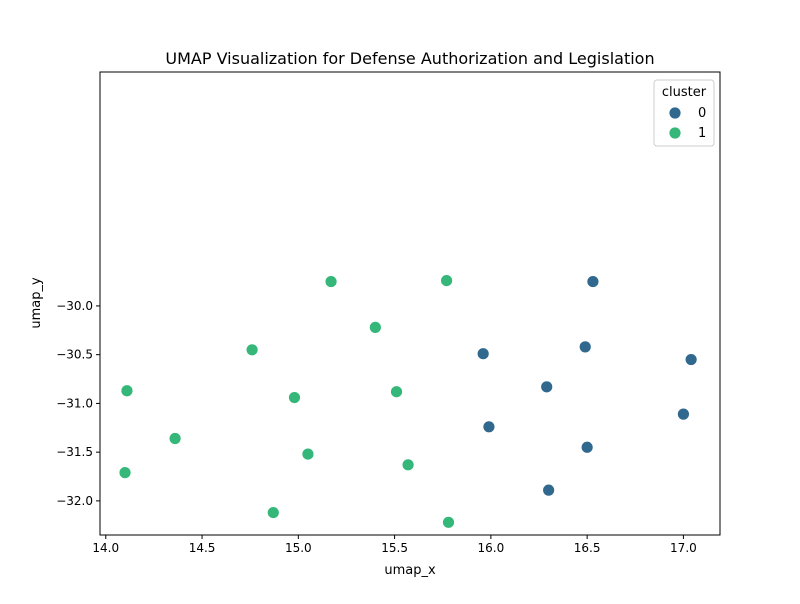 This screenshot has height=604, width=800. What do you see at coordinates (684, 92) in the screenshot?
I see `legend-title: cluster` at bounding box center [684, 92].